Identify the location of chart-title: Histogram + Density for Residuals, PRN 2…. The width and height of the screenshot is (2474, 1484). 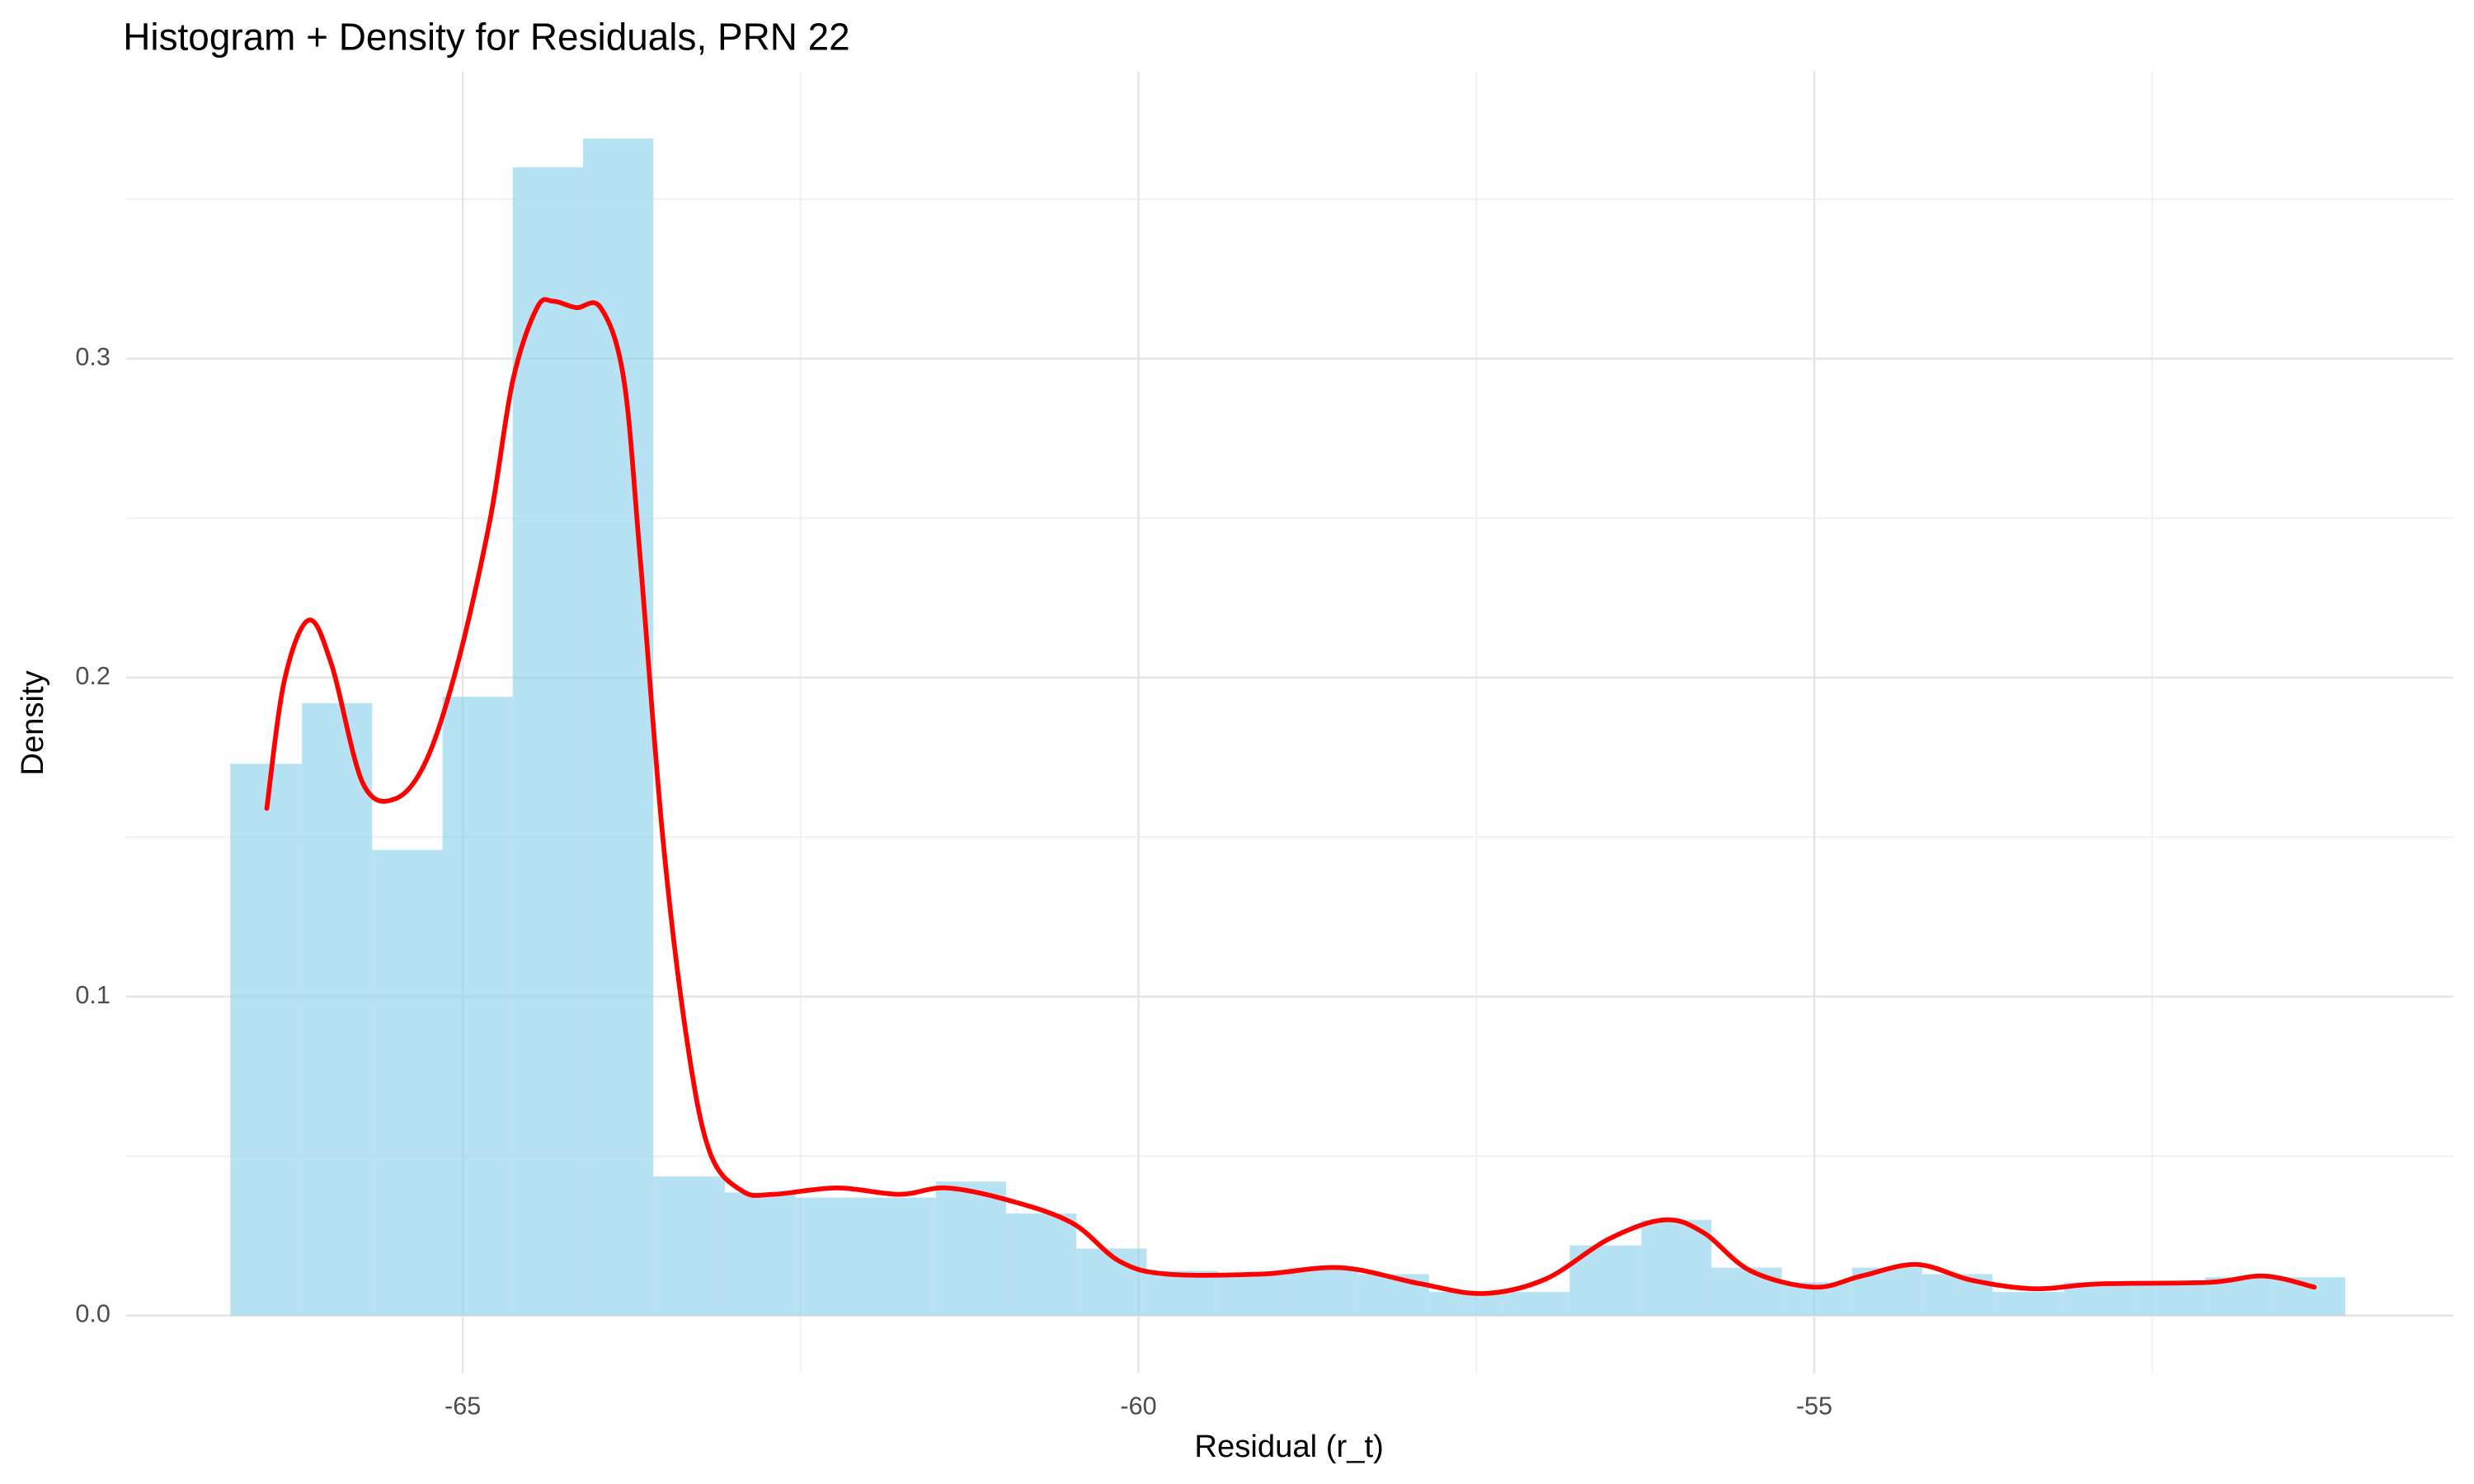
(486, 37).